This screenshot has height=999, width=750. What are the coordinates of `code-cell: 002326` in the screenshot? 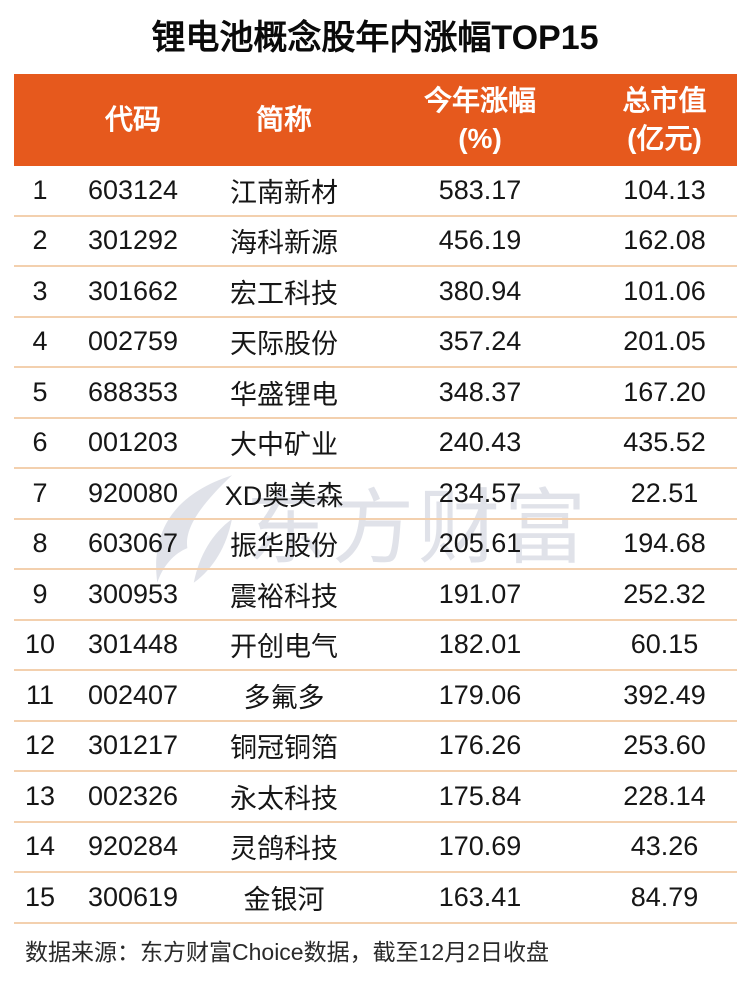 It's located at (133, 797).